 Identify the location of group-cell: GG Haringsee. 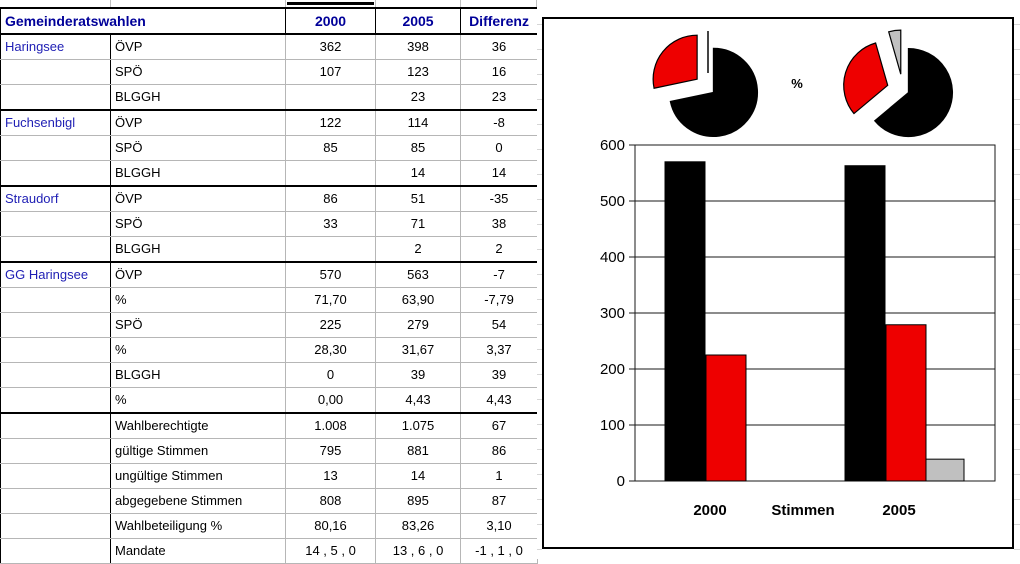
(55, 275).